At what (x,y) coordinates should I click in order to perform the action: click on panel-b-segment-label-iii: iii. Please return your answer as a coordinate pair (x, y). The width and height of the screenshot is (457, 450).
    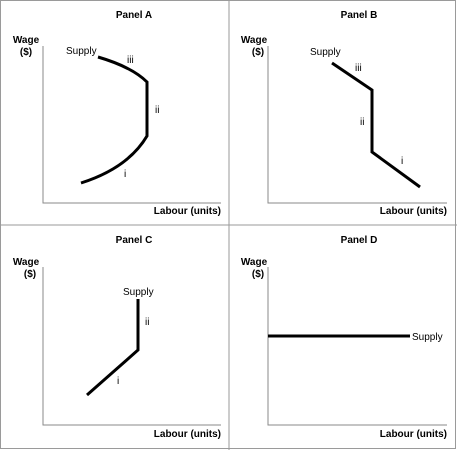
    Looking at the image, I should click on (358, 68).